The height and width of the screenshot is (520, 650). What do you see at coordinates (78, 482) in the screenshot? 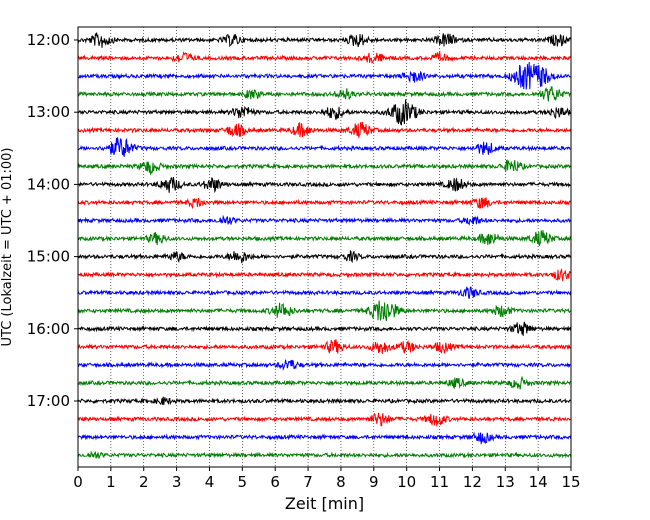
I see `x-tick-label-0: 0` at bounding box center [78, 482].